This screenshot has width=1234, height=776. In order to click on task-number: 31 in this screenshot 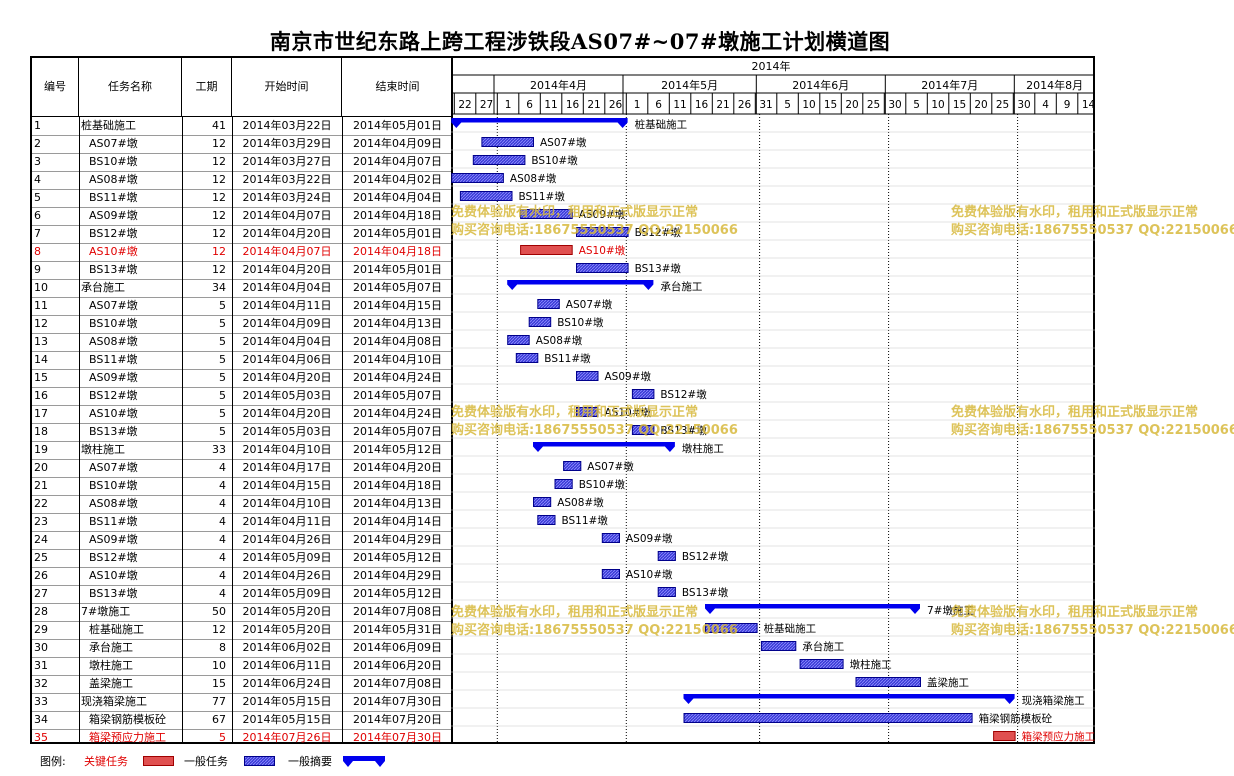, I will do `click(41, 665)`.